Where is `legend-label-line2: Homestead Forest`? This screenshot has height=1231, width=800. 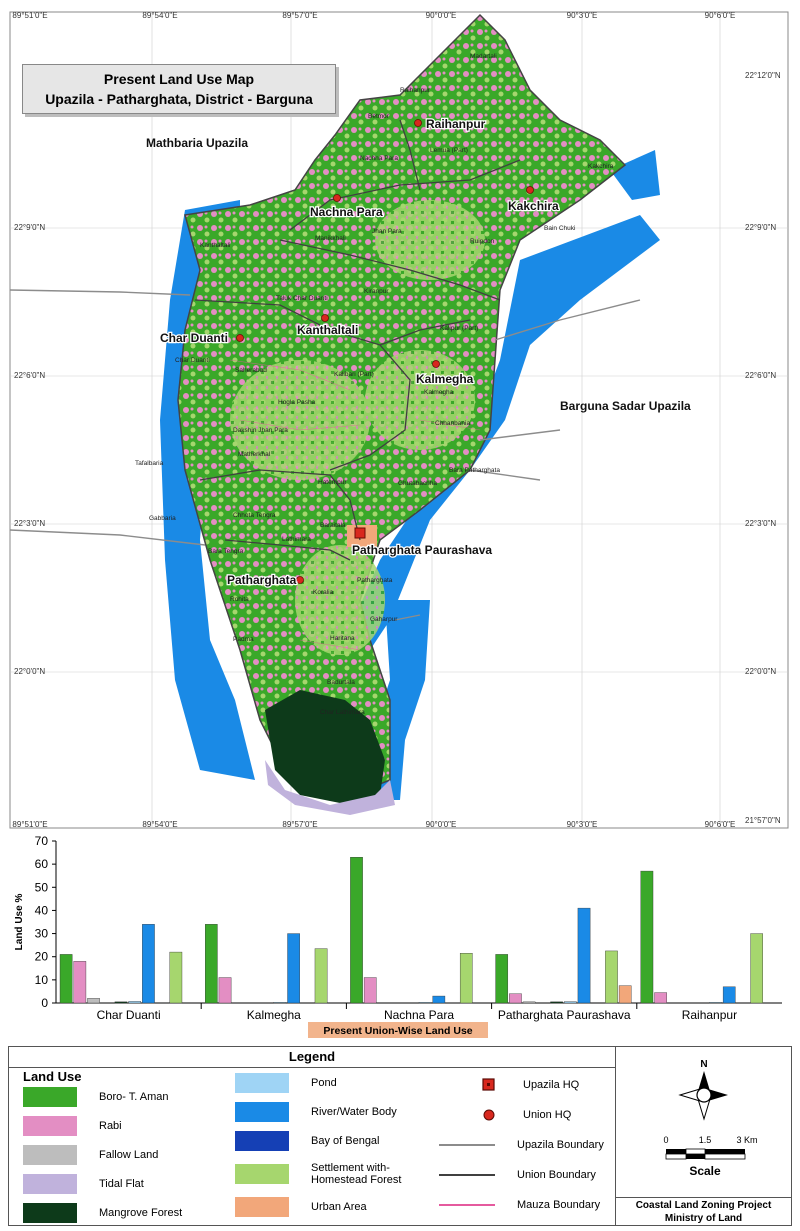 legend-label-line2: Homestead Forest is located at coordinates (356, 1180).